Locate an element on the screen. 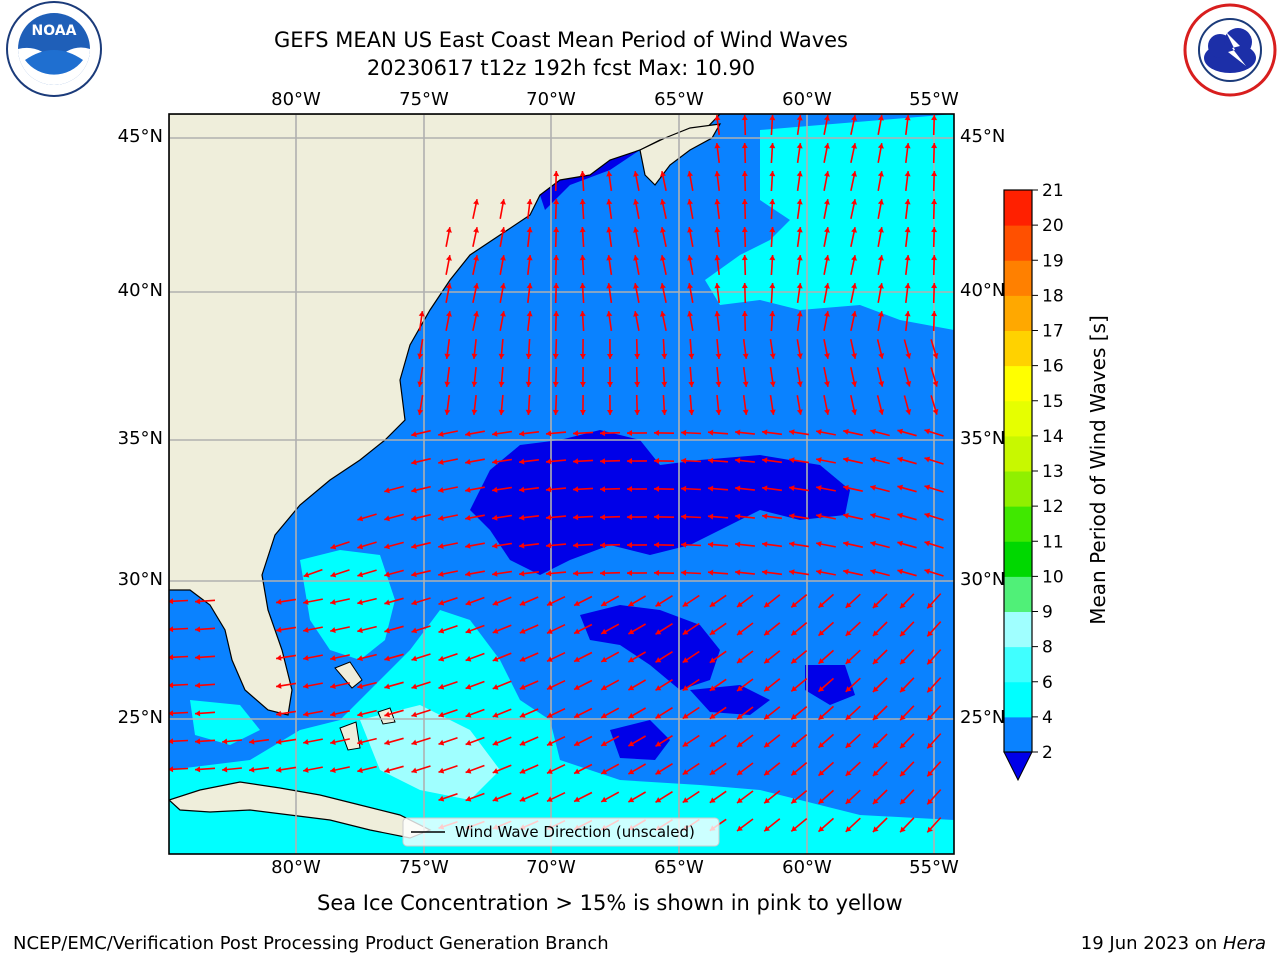 The height and width of the screenshot is (960, 1280). colorbar-tick-label: 17 is located at coordinates (1053, 332).